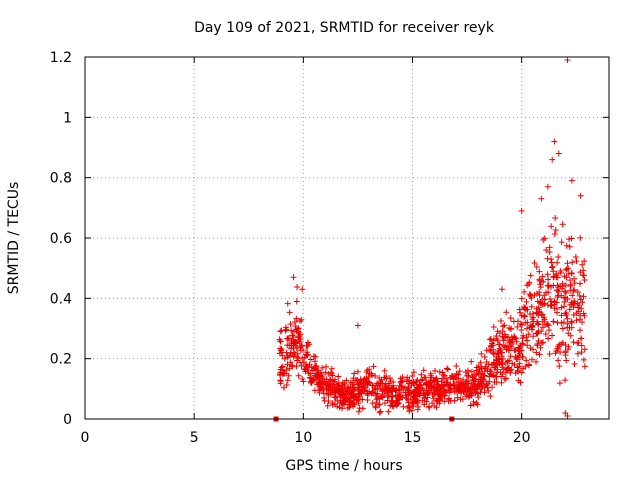 This screenshot has width=640, height=480. Describe the element at coordinates (61, 58) in the screenshot. I see `y-tick-label: 1.2` at that location.